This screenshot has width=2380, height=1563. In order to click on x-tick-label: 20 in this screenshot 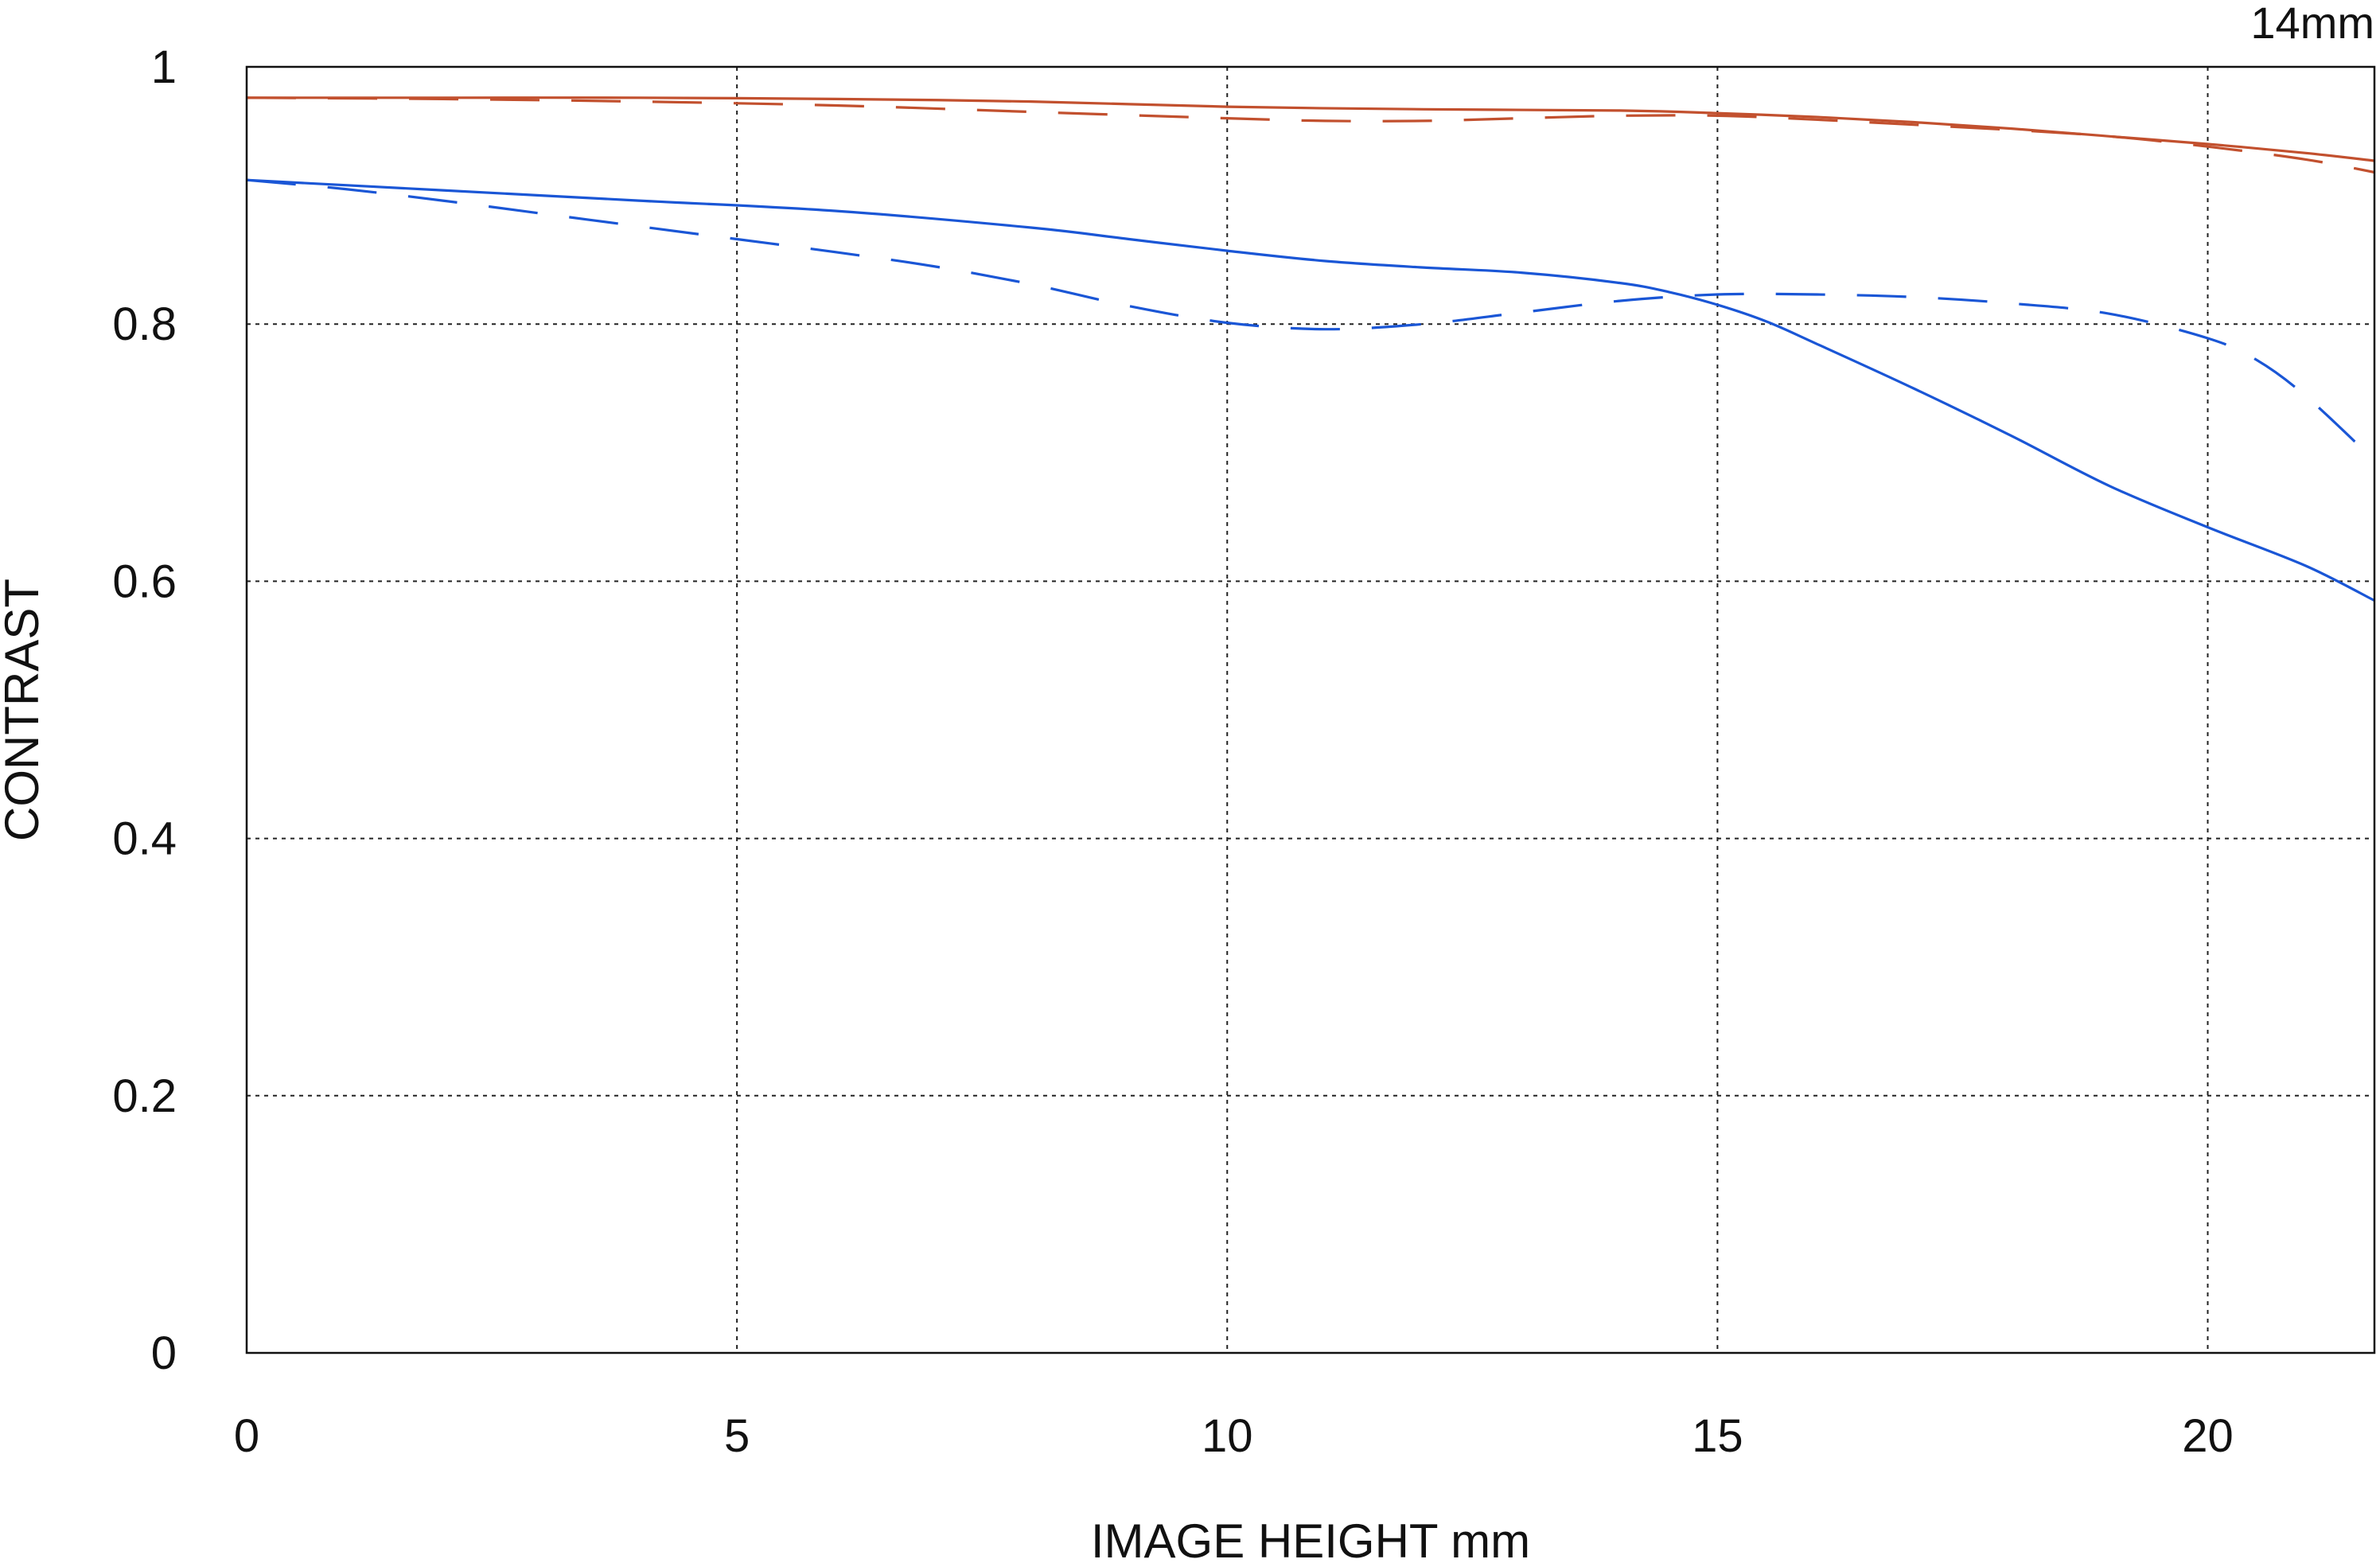, I will do `click(2208, 1436)`.